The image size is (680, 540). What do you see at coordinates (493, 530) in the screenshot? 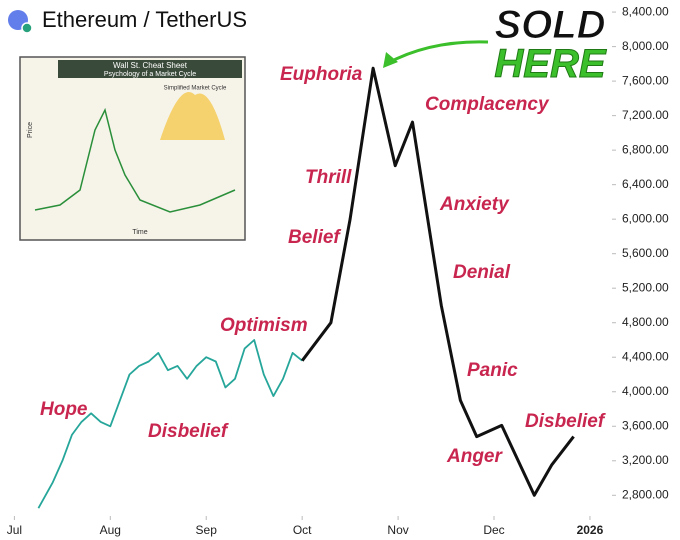
I see `x-tick-label: Dec` at bounding box center [493, 530].